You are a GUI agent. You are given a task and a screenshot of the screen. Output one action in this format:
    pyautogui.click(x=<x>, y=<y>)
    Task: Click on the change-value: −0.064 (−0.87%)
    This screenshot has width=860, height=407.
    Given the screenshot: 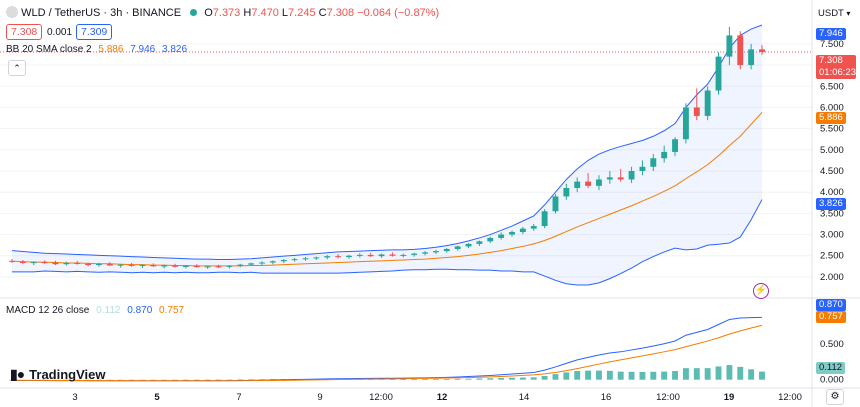 What is the action you would take?
    pyautogui.click(x=398, y=13)
    